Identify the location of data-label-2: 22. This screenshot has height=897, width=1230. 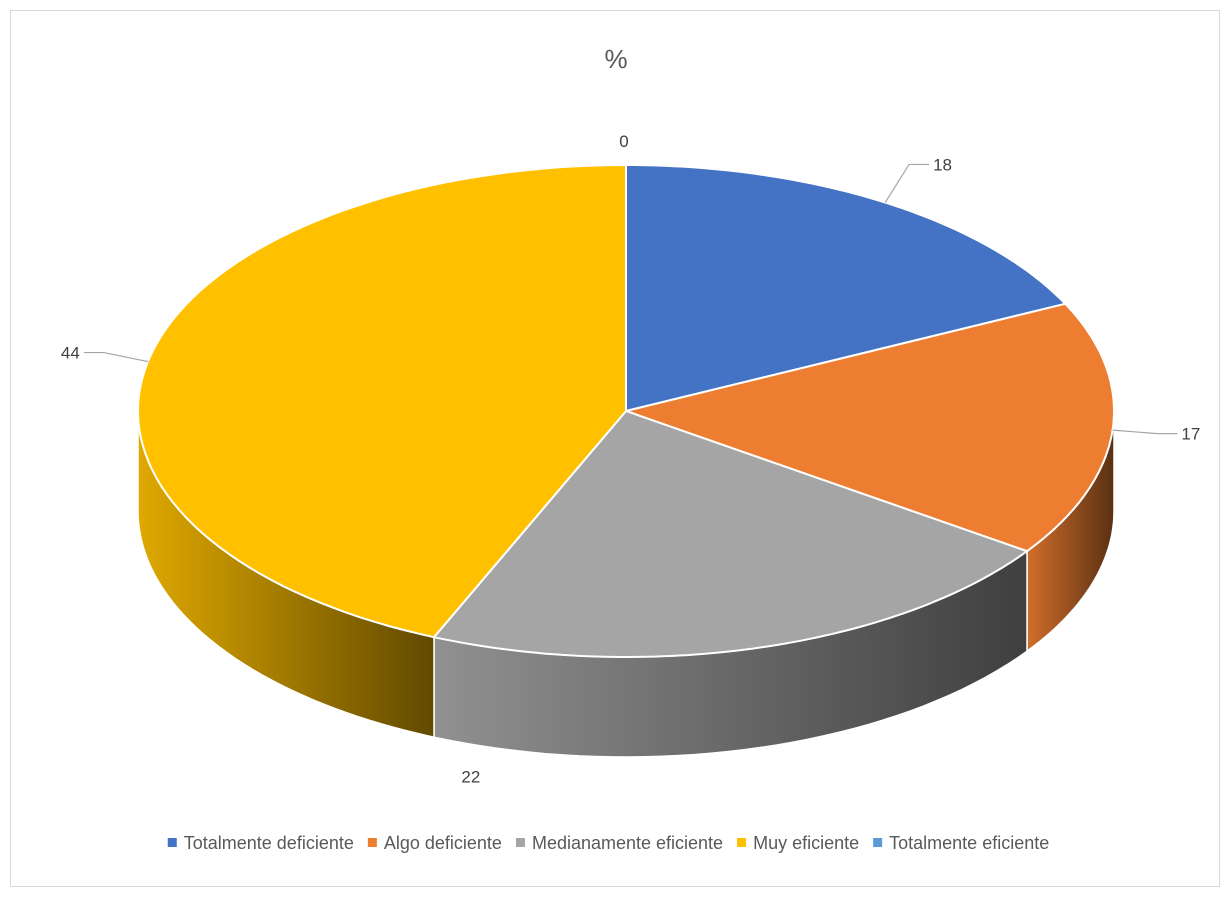
(470, 776).